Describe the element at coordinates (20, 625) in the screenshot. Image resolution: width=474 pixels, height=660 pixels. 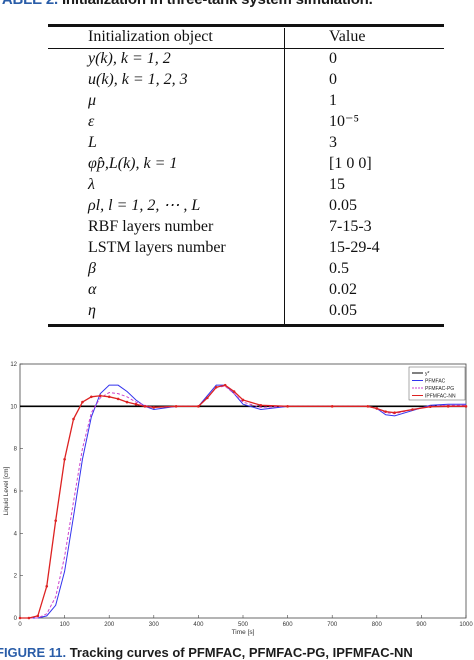
I see `x-tick-label: 0` at that location.